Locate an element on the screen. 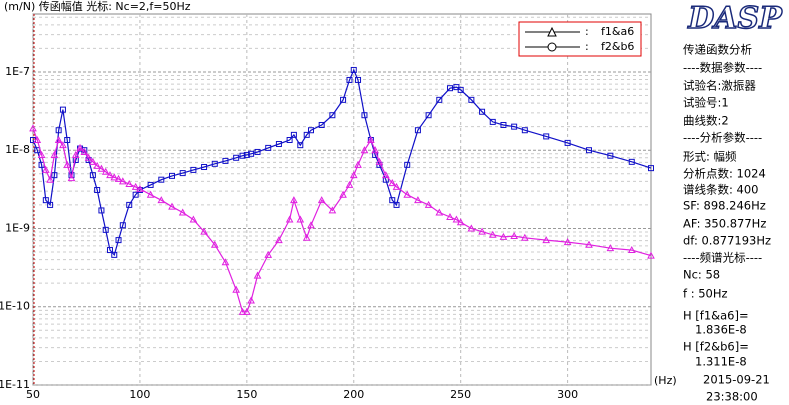 This screenshot has width=789, height=405. logo: DASP is located at coordinates (735, 18).